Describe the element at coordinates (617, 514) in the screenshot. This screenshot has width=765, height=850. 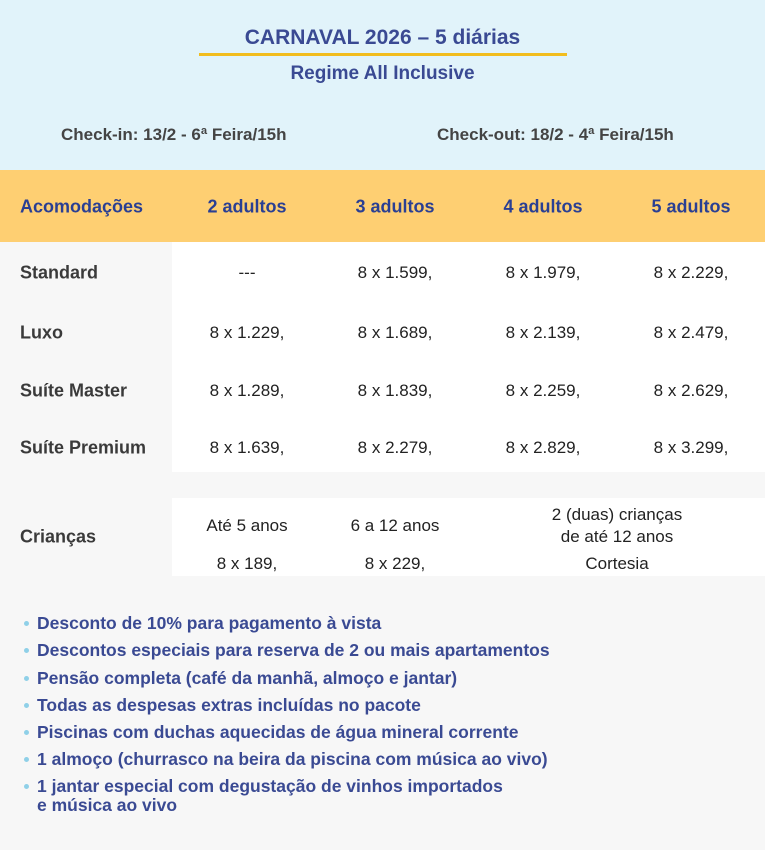
I see `children-age: 2 (duas) crianças` at that location.